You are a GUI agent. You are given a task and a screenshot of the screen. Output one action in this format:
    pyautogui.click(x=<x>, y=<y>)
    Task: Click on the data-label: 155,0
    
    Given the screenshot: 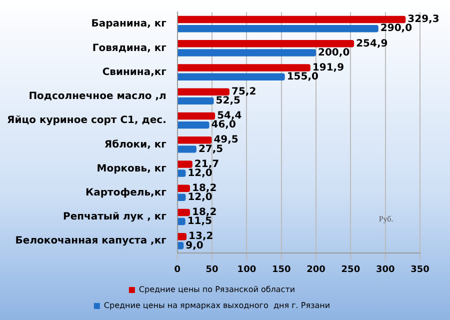 What is the action you would take?
    pyautogui.click(x=302, y=76)
    